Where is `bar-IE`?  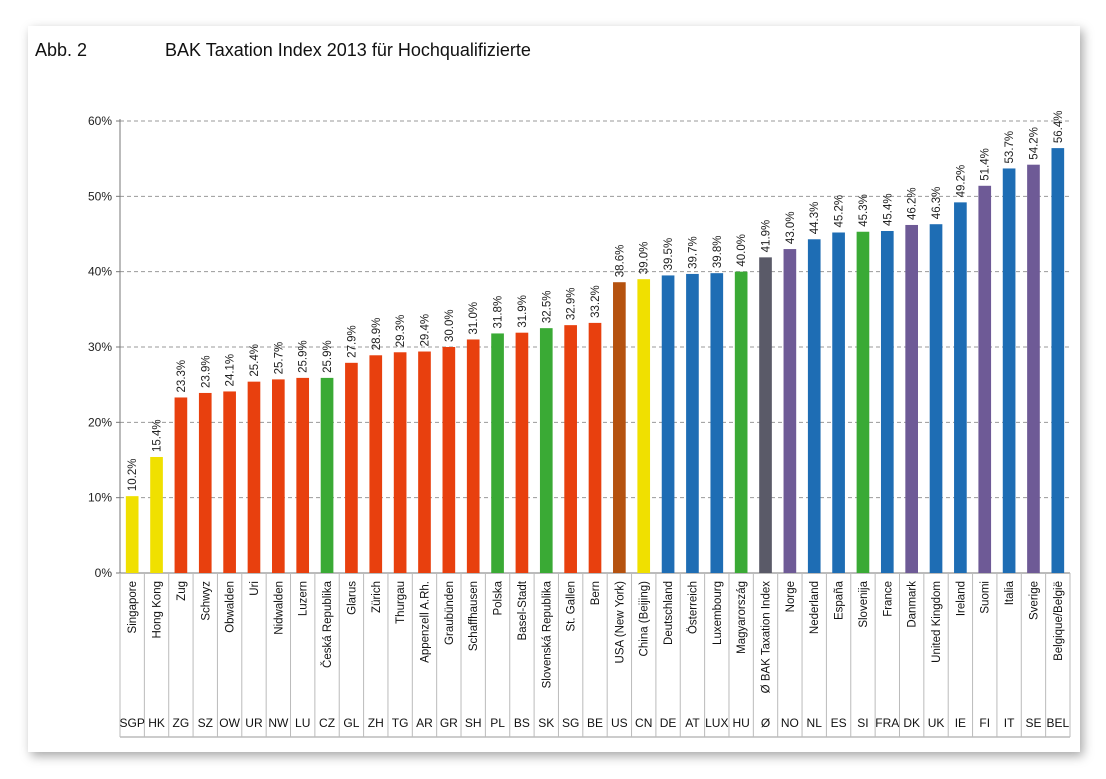
bar-IE is located at coordinates (960, 388).